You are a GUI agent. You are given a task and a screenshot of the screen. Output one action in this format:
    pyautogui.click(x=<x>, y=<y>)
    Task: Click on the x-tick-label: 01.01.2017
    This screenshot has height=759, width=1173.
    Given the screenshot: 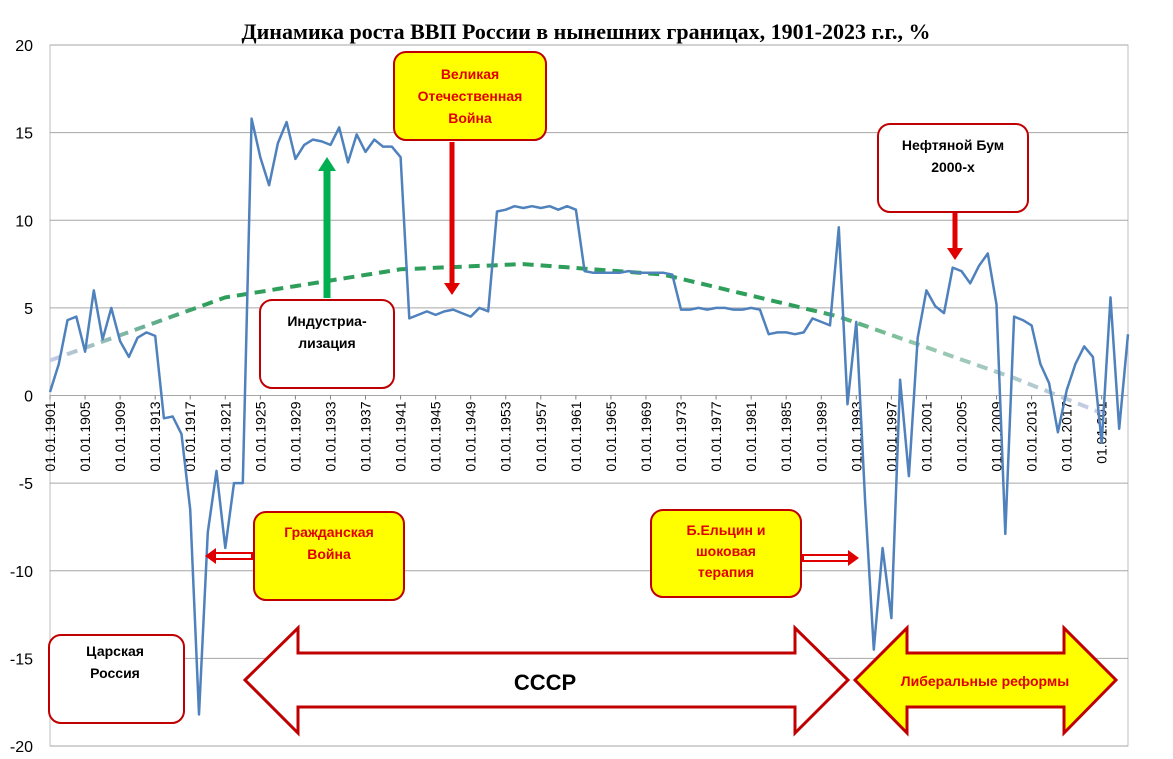 What is the action you would take?
    pyautogui.click(x=1067, y=436)
    